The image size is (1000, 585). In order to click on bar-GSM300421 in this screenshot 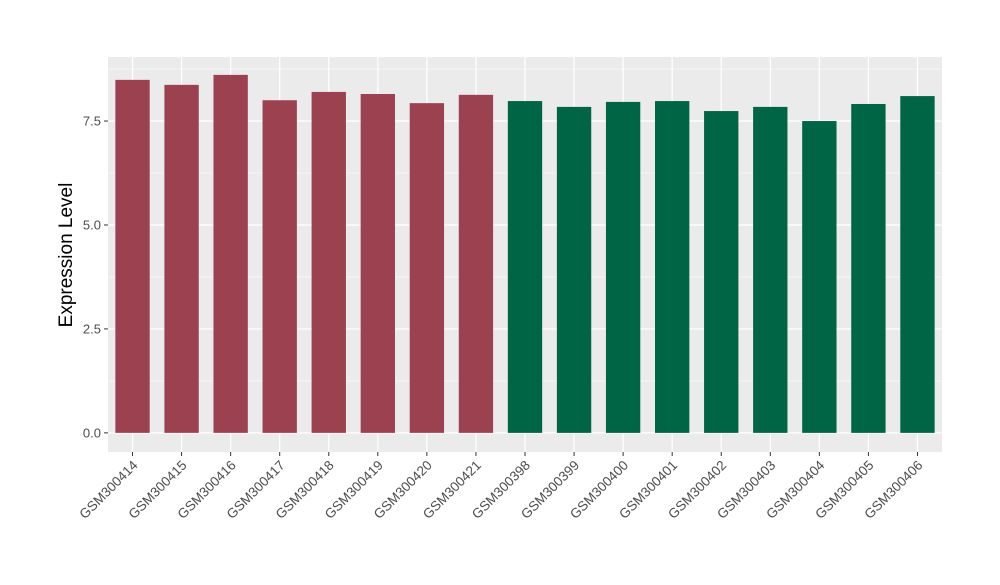, I will do `click(476, 263)`.